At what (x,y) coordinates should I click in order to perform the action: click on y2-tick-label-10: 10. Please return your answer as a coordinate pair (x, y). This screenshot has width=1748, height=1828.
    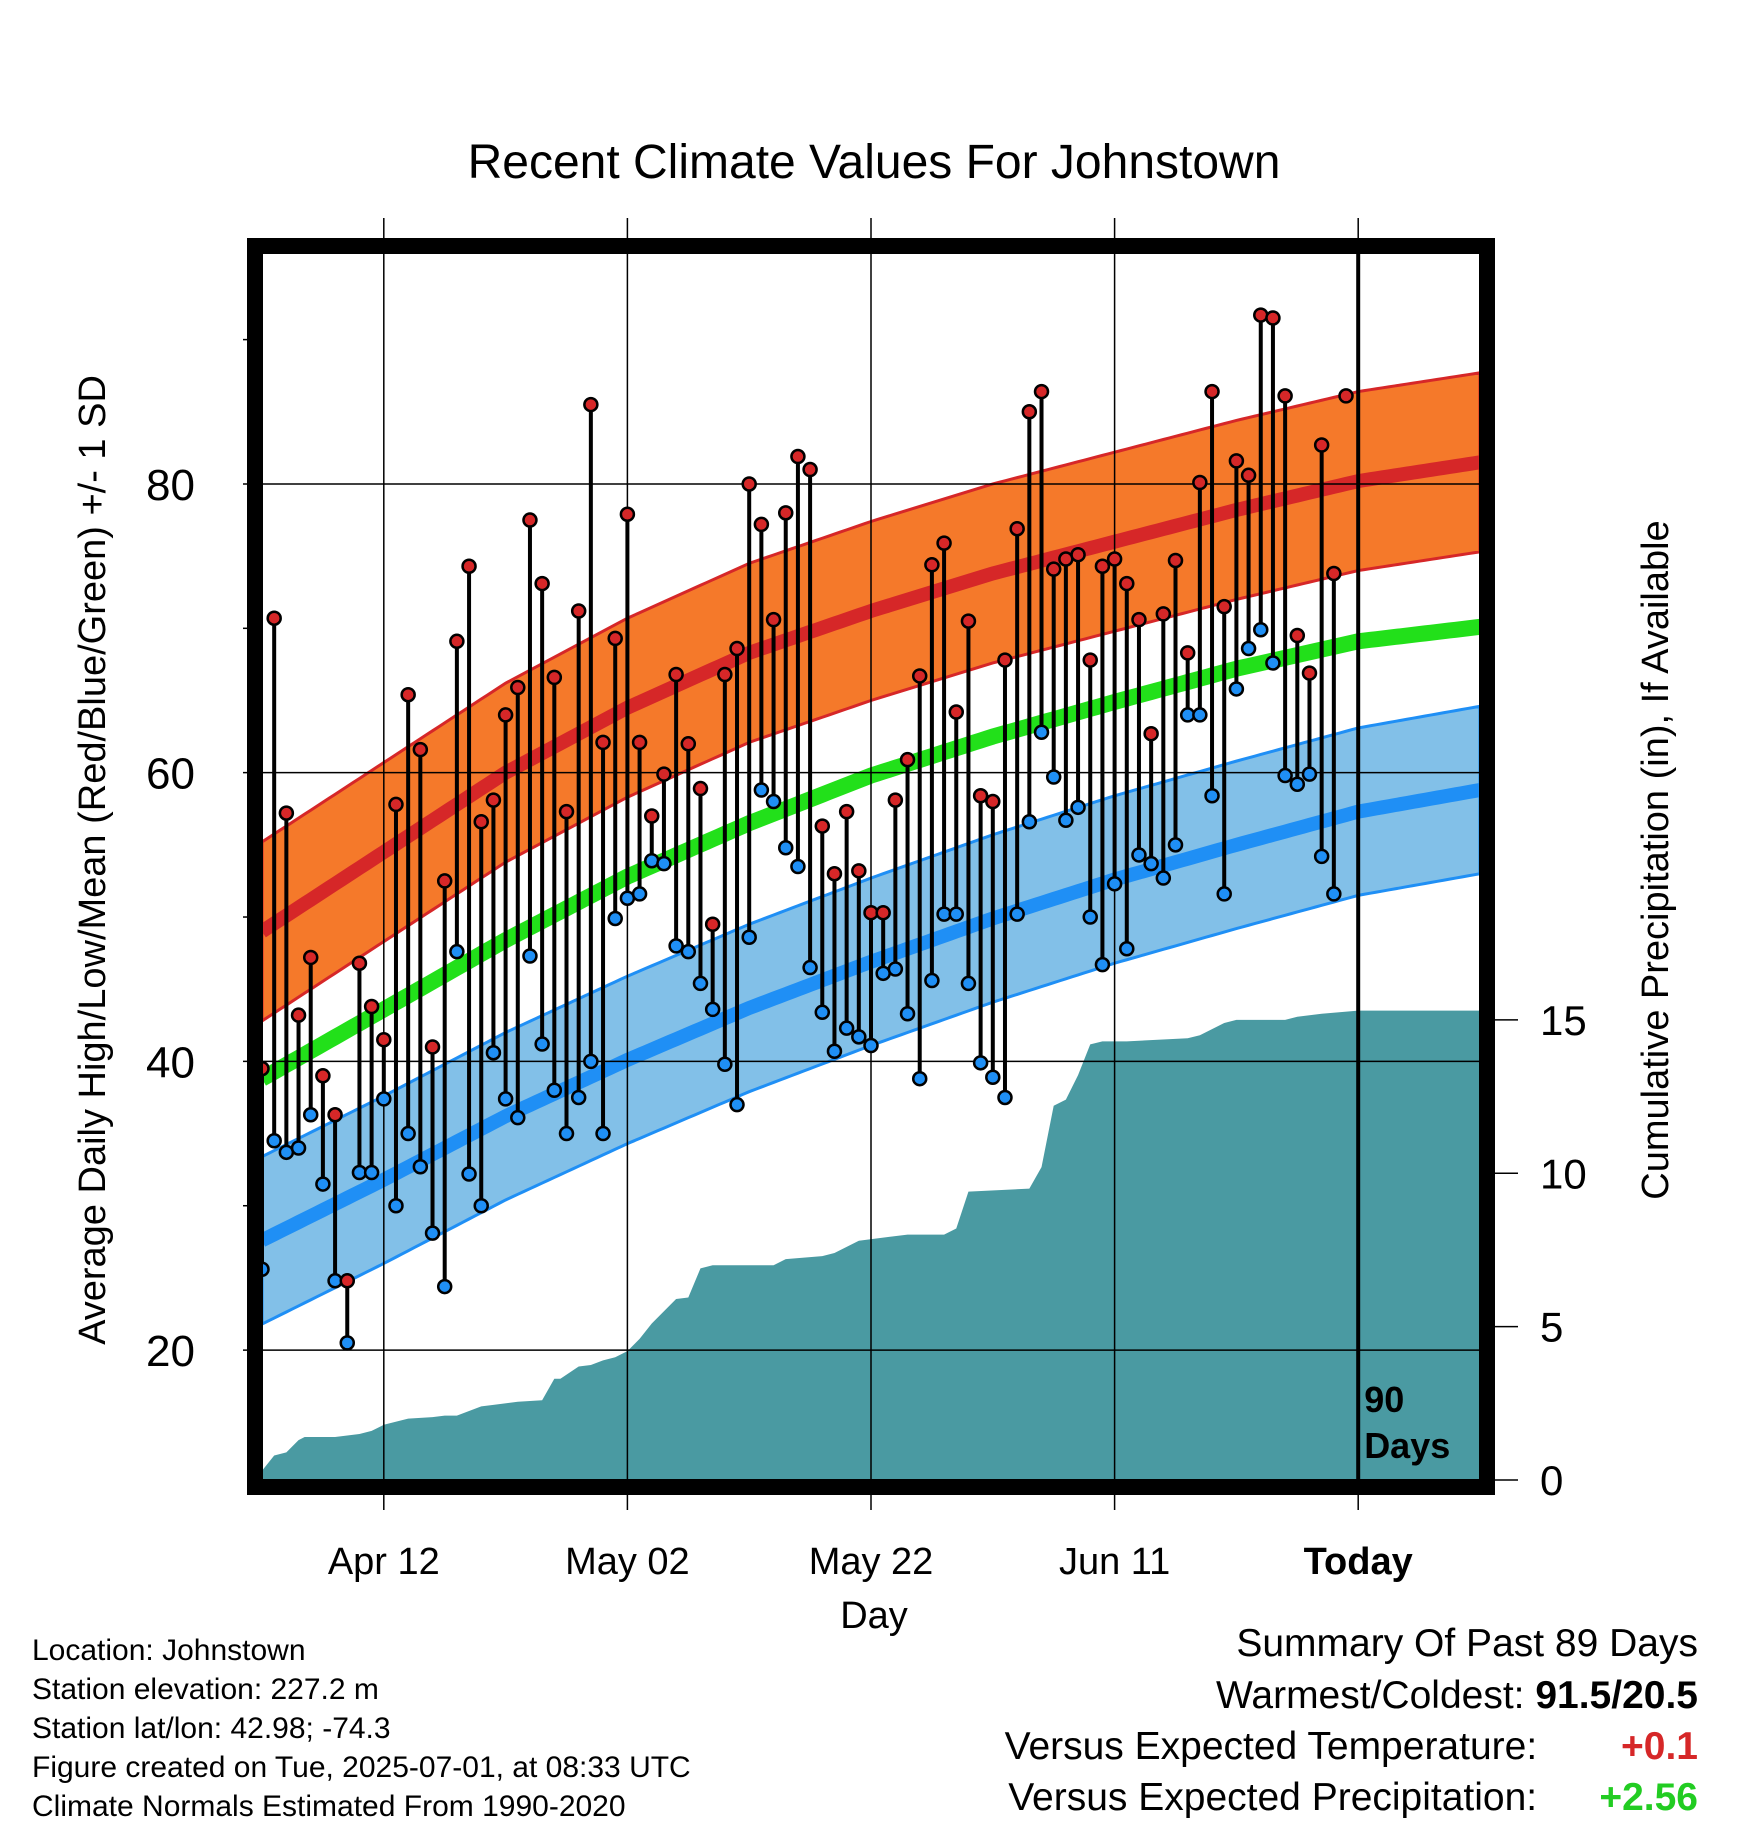
    Looking at the image, I should click on (1563, 1173).